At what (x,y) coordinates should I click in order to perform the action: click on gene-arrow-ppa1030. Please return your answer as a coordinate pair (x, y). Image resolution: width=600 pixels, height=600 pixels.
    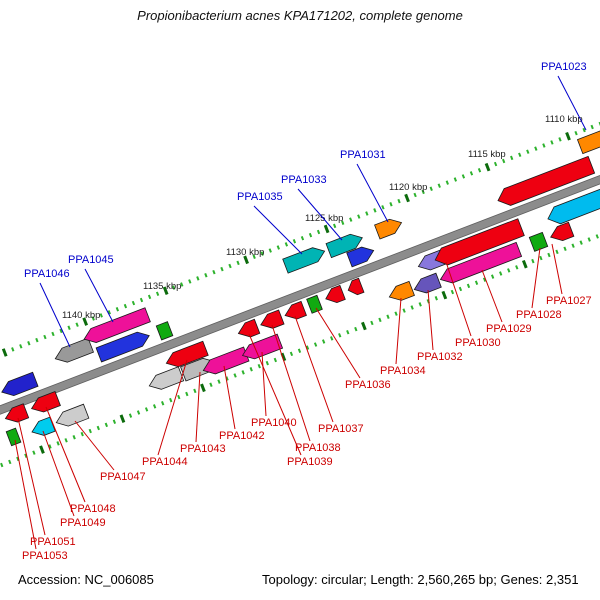
    Looking at the image, I should click on (478, 243).